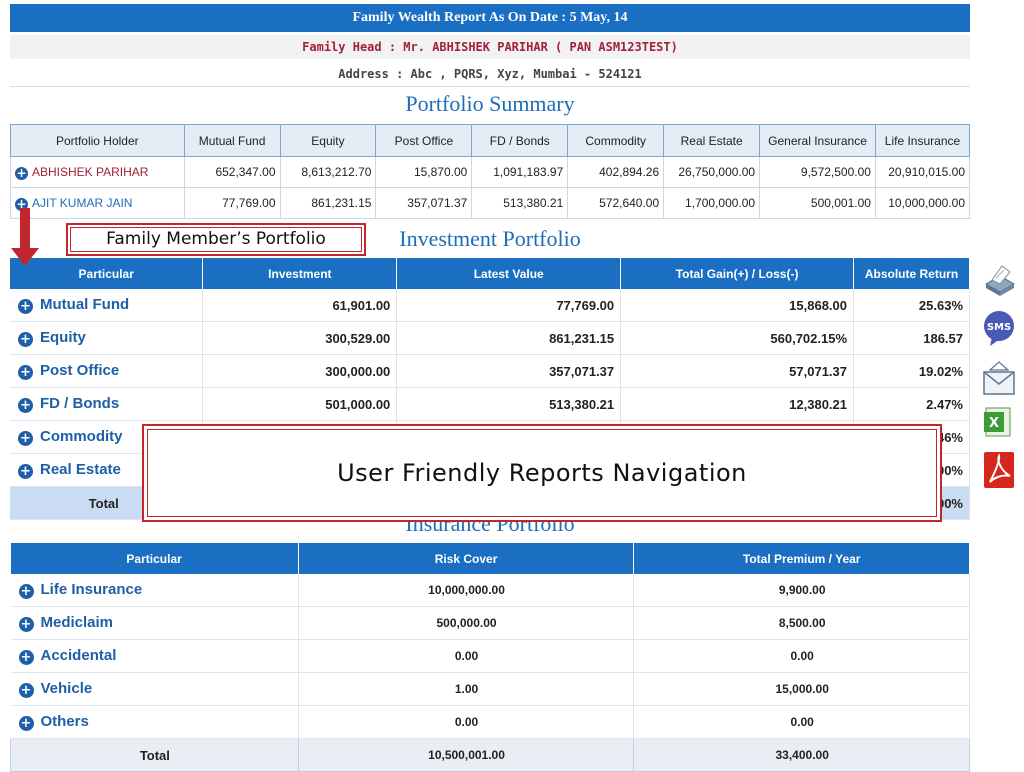  What do you see at coordinates (911, 371) in the screenshot?
I see `table-cell: 19.02%` at bounding box center [911, 371].